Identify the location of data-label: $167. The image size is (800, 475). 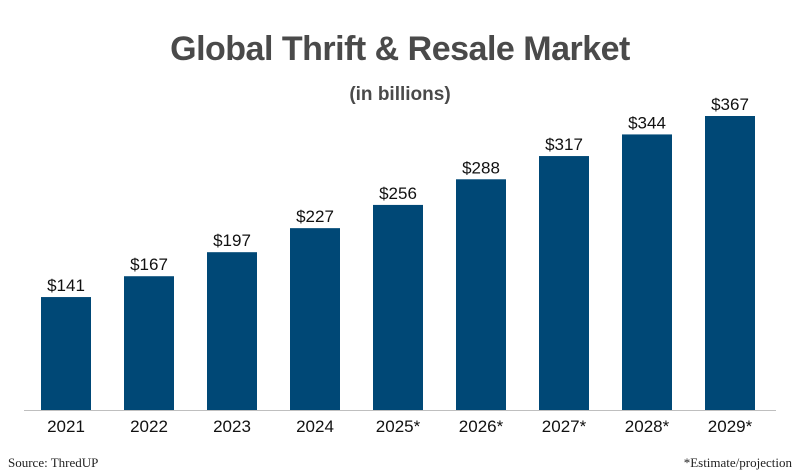
(149, 264).